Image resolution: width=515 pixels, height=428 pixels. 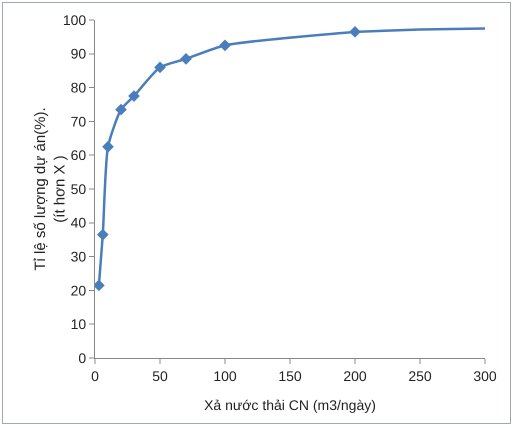 I want to click on y-tick-label: 40, so click(x=78, y=222).